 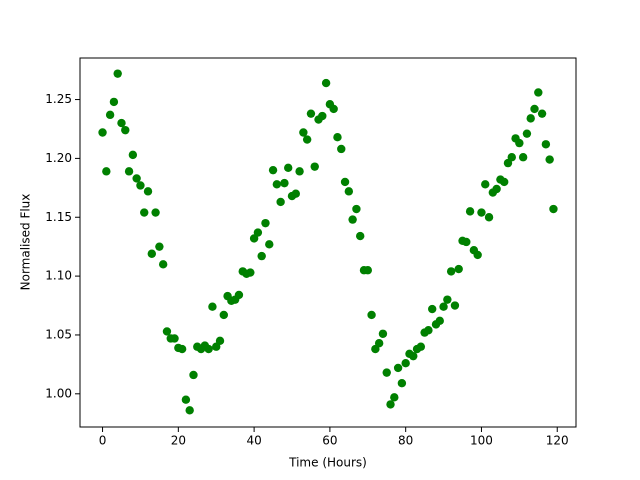 I want to click on y-tick-label: 1.20, so click(x=58, y=158).